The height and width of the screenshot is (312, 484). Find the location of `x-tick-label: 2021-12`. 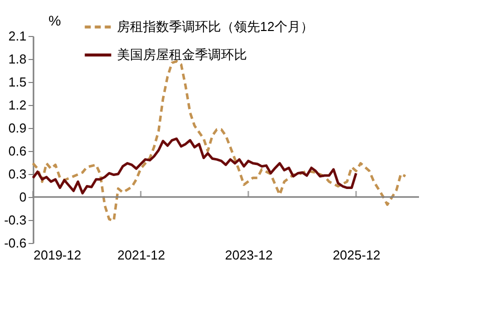

x-tick-label: 2021-12 is located at coordinates (141, 255).